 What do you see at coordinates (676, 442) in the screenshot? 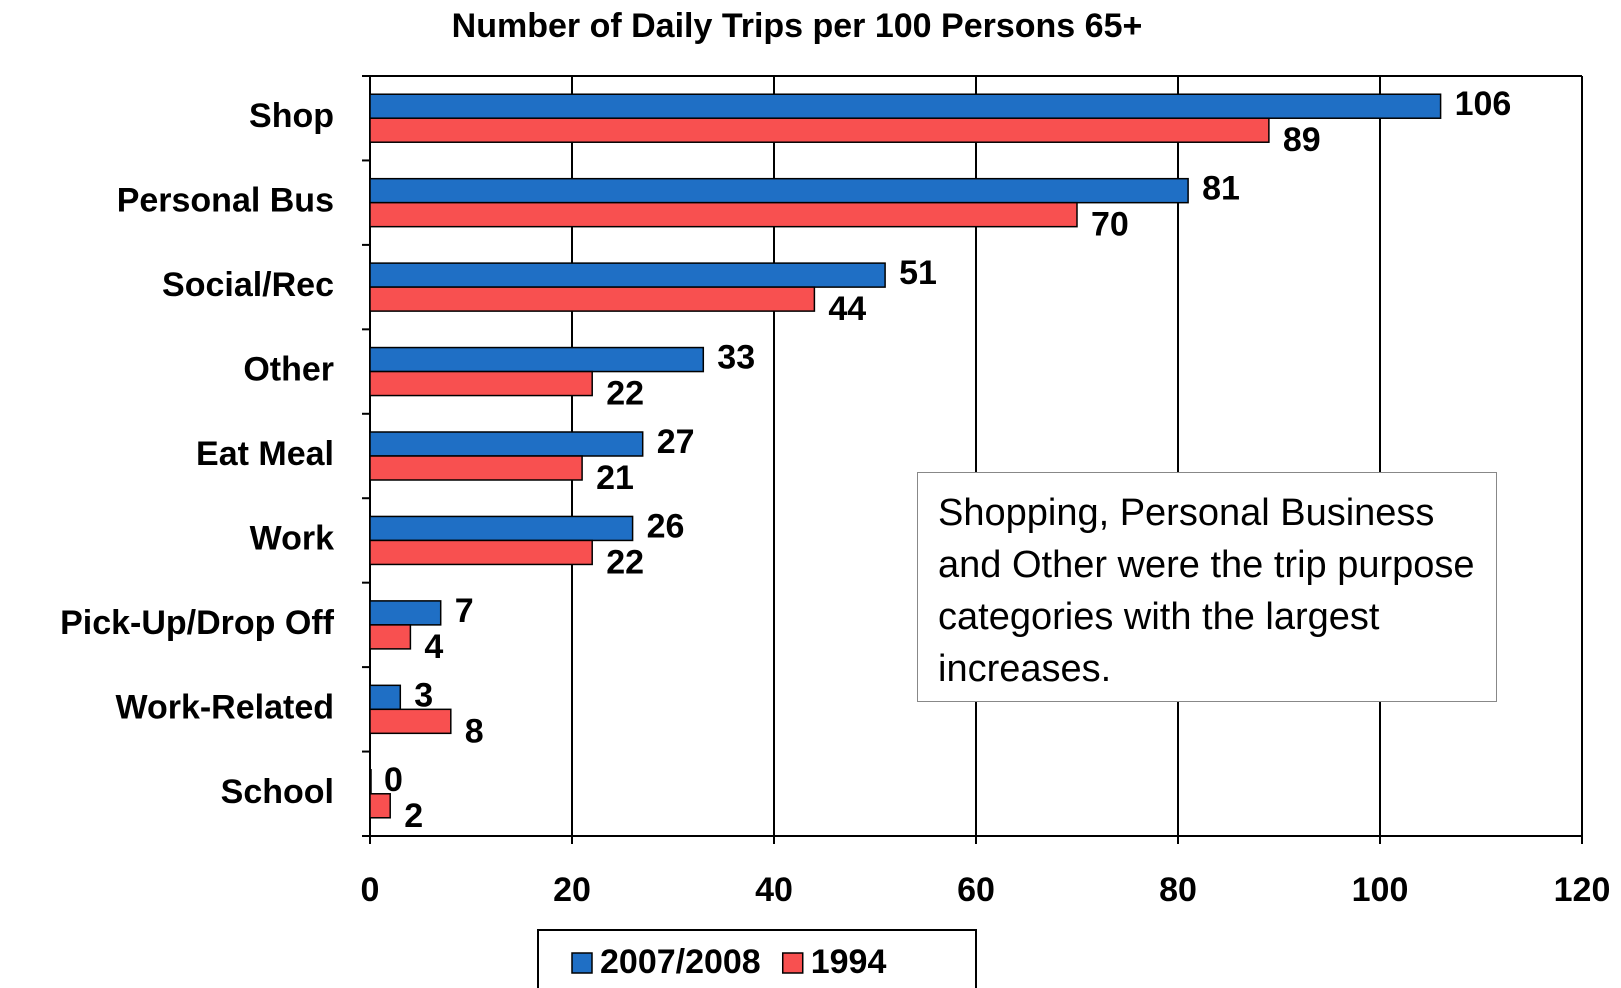
I see `value-label: 27` at bounding box center [676, 442].